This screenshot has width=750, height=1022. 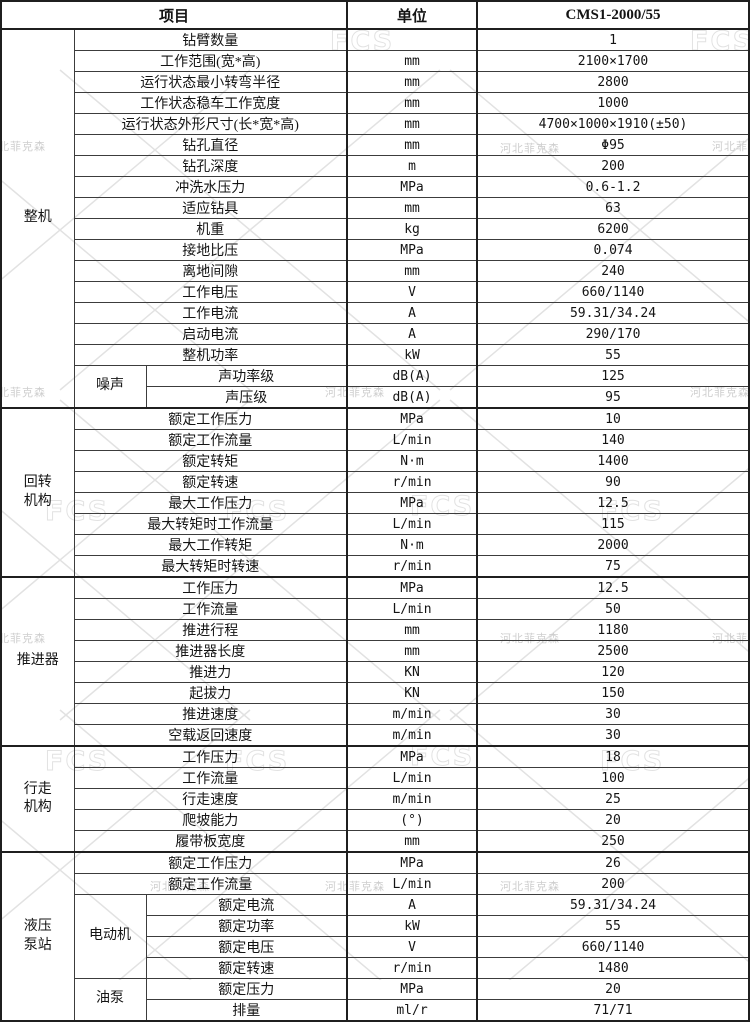 I want to click on group-cell: 推进器, so click(x=37, y=661).